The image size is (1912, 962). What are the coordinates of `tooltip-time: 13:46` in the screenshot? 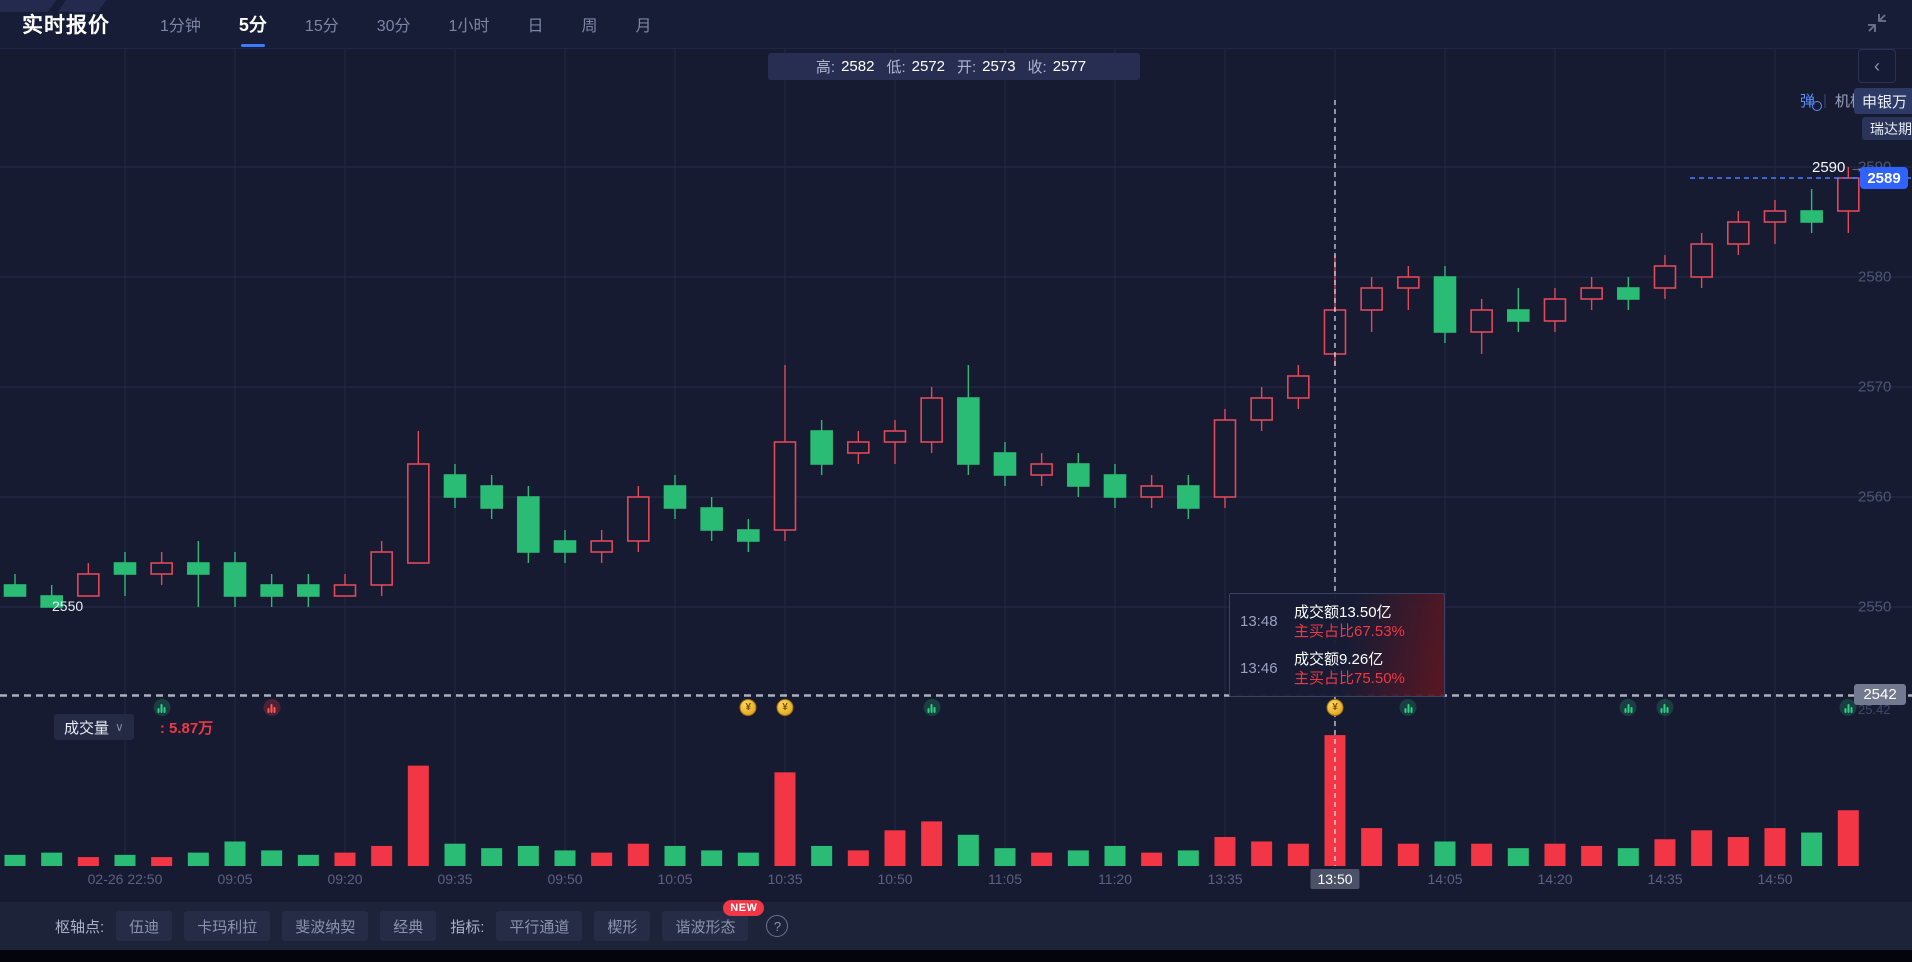 It's located at (1259, 668).